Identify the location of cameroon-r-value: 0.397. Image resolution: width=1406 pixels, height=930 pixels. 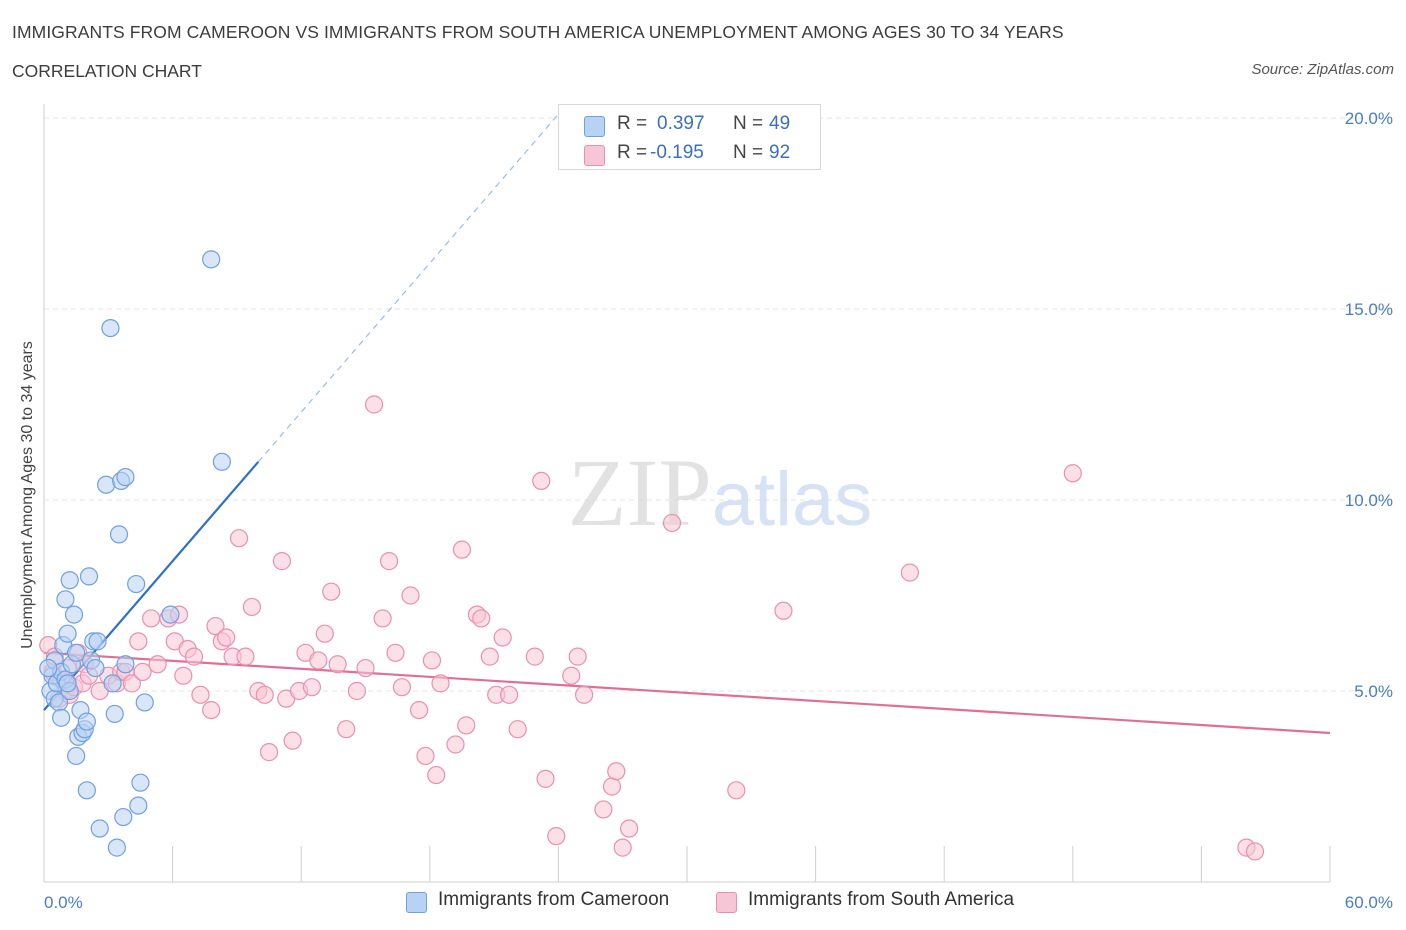
(681, 123).